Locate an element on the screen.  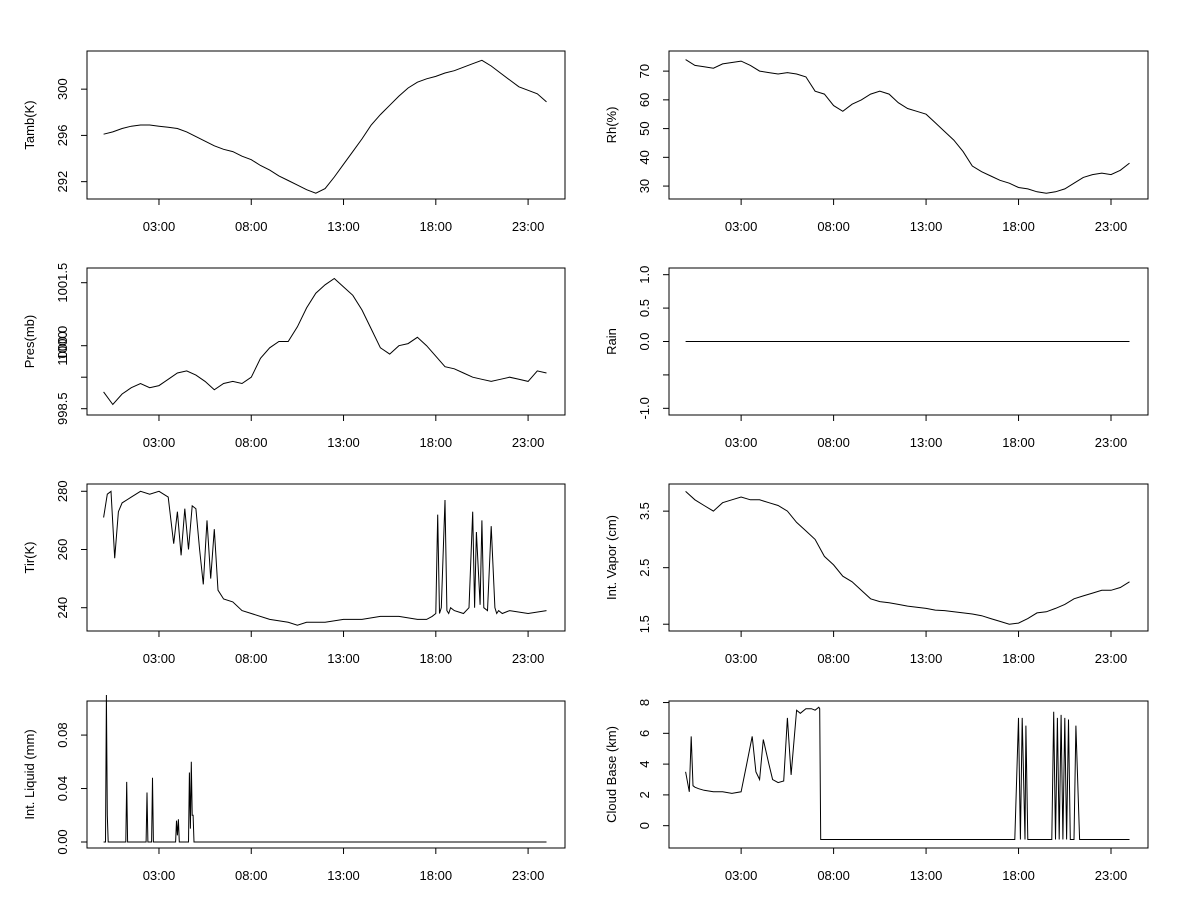
y-tick-label: 30 is located at coordinates (644, 186).